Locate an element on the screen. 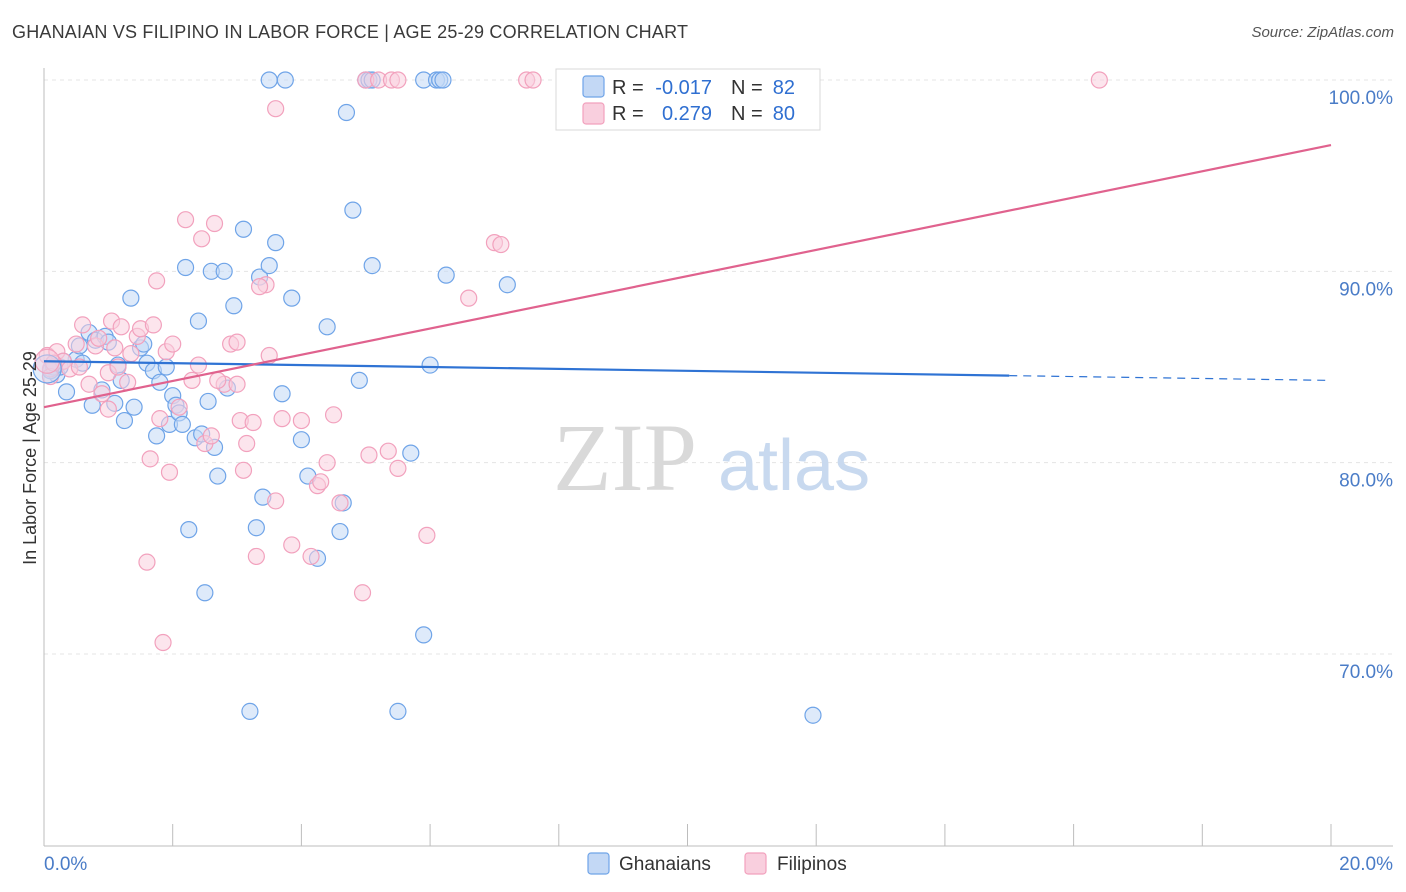 This screenshot has height=892, width=1406. legend-r-label-2: R = is located at coordinates (628, 114).